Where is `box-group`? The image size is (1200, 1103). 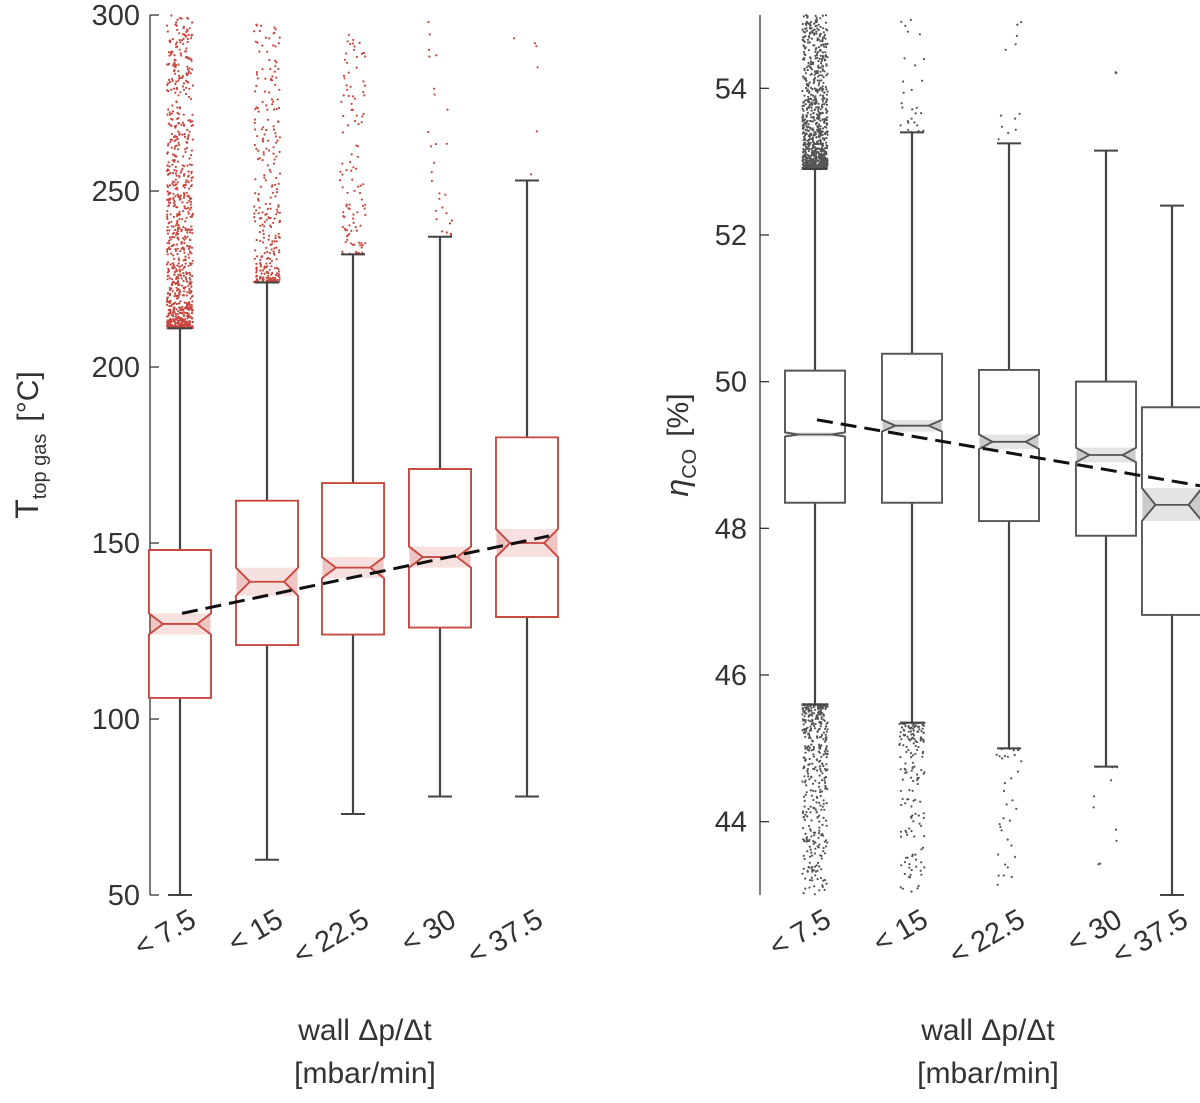 box-group is located at coordinates (1170, 550).